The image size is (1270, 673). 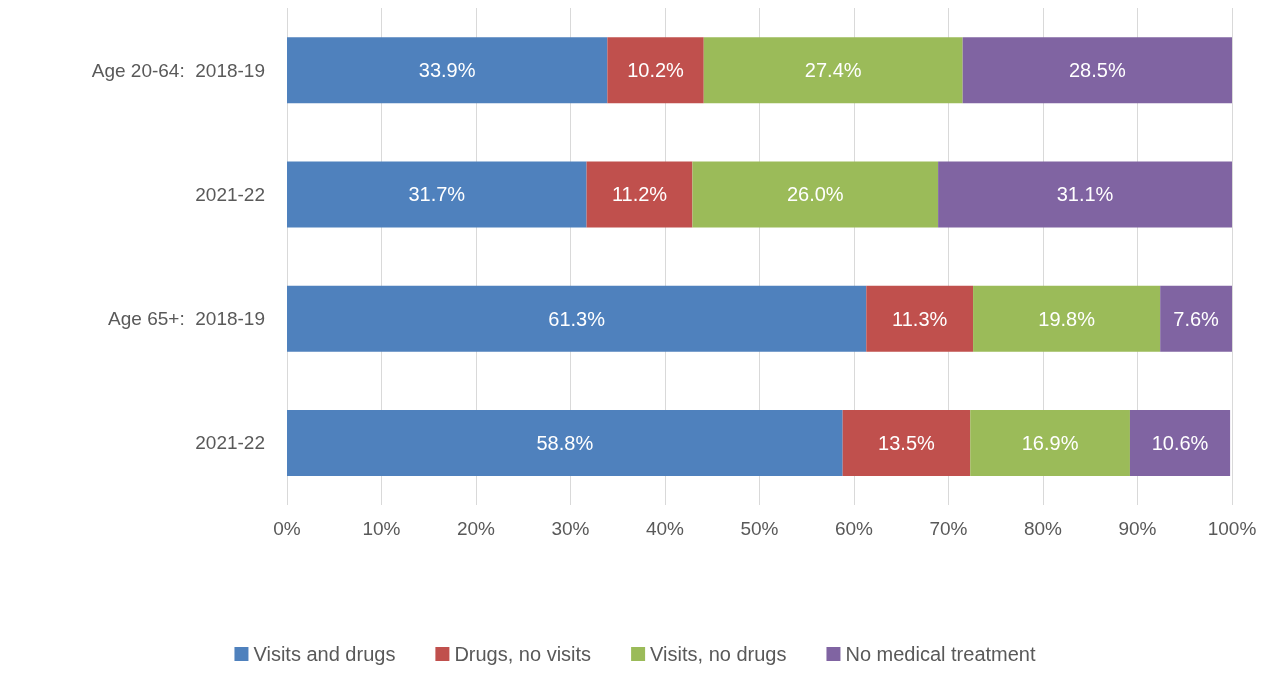 I want to click on data-label: 31.7%, so click(x=437, y=194).